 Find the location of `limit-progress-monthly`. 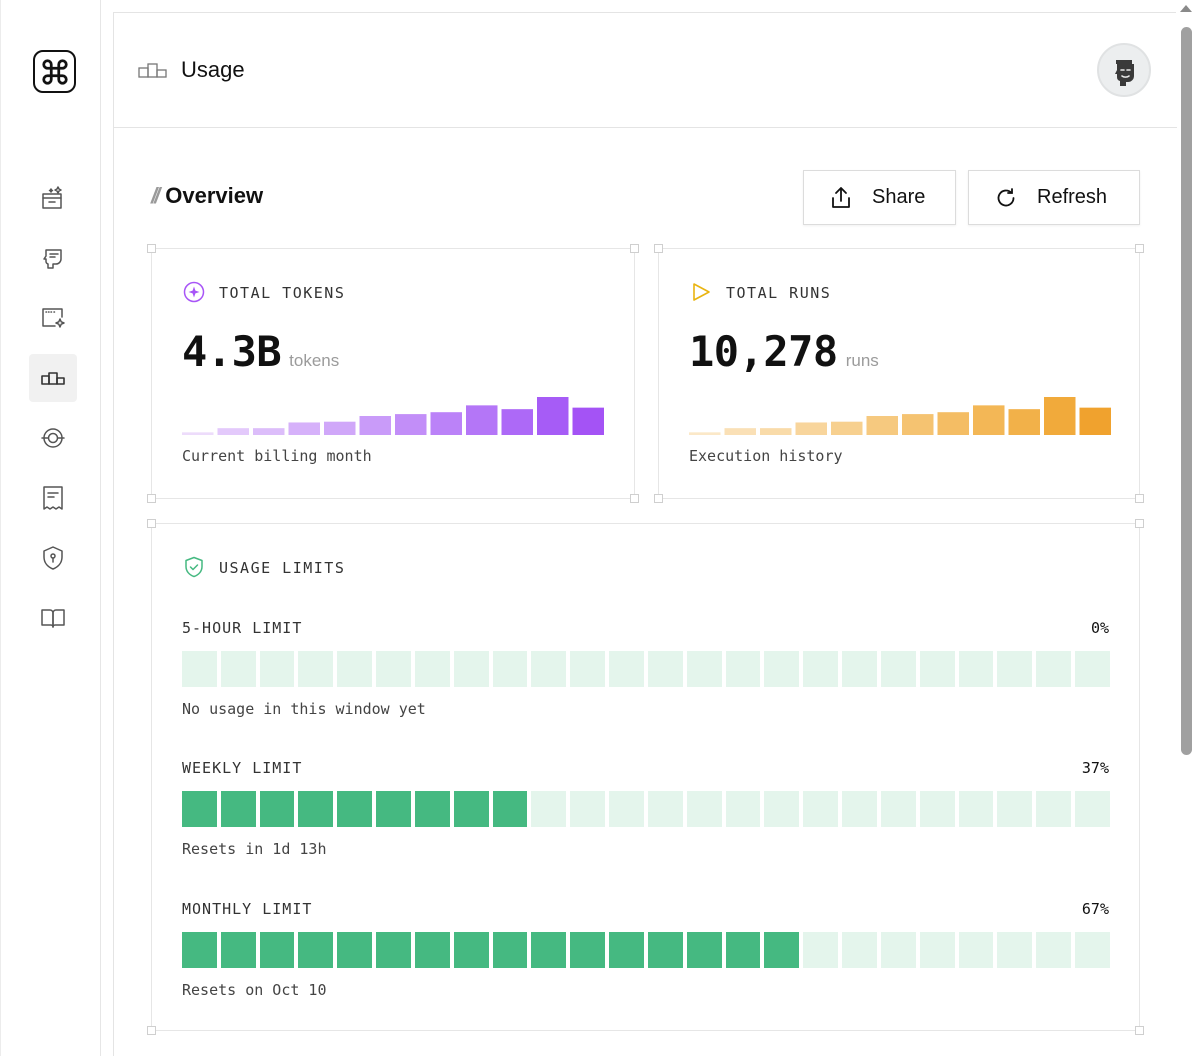

limit-progress-monthly is located at coordinates (646, 950).